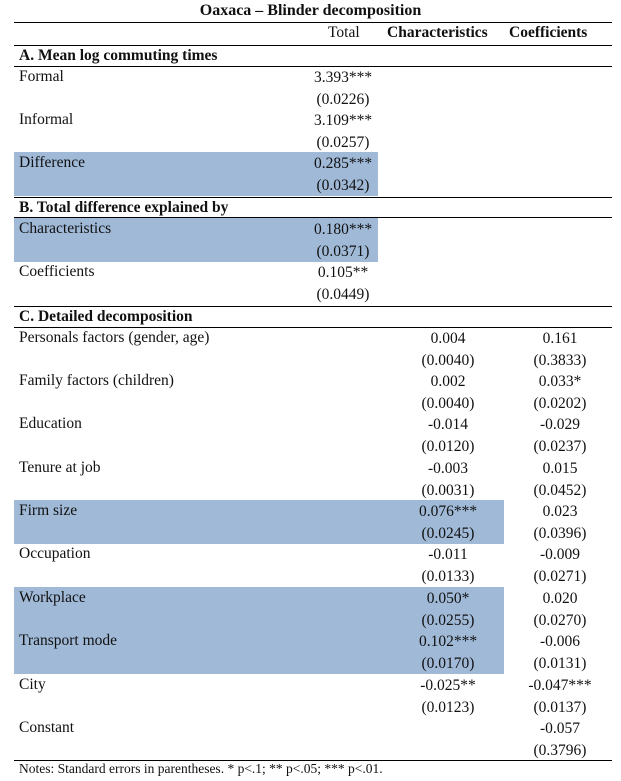 This screenshot has height=781, width=621. I want to click on characteristics-cell: -0.014 (0.0120), so click(448, 435).